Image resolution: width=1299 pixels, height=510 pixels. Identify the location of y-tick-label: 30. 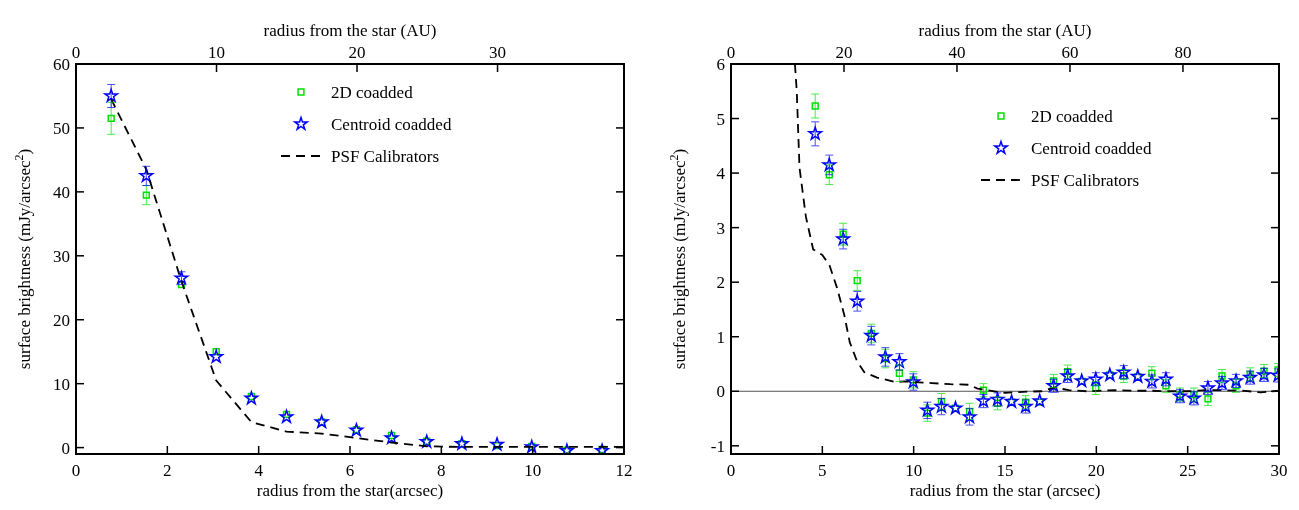
(61, 256).